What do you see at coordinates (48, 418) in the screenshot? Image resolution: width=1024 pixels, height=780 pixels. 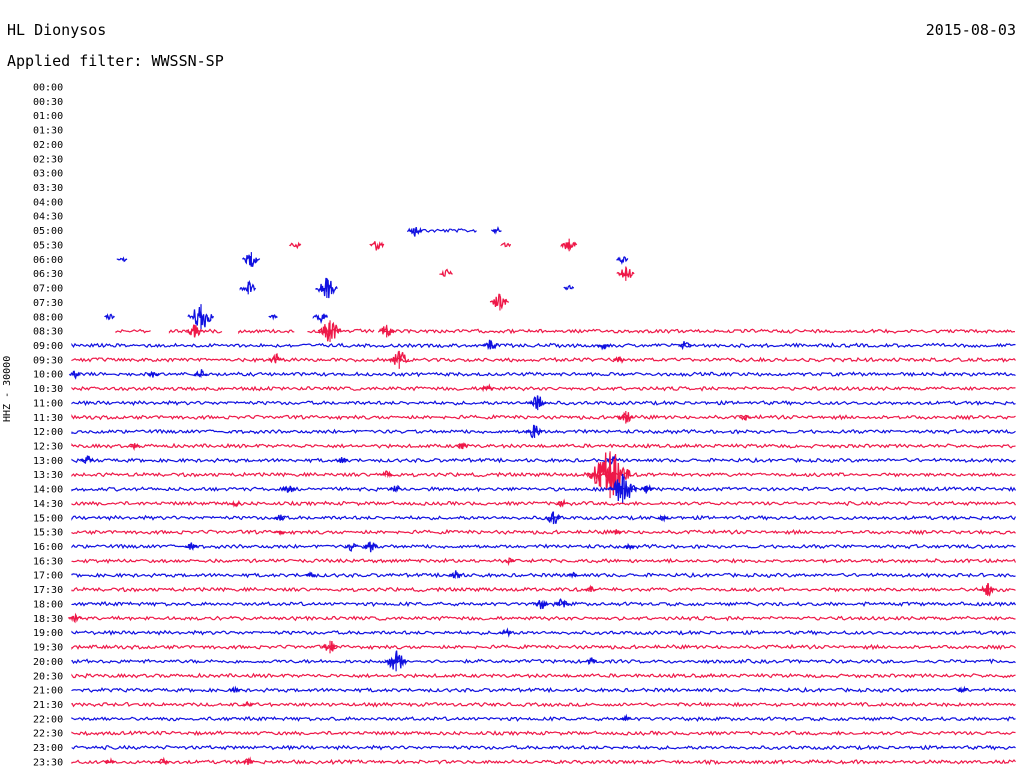 I see `row-time-label: 11:30` at bounding box center [48, 418].